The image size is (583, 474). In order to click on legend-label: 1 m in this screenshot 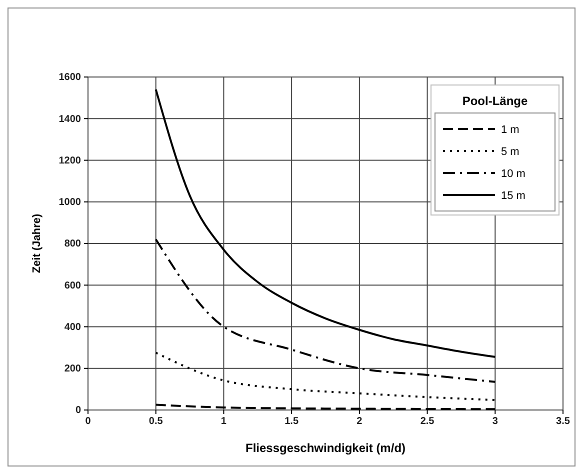, I will do `click(510, 130)`.